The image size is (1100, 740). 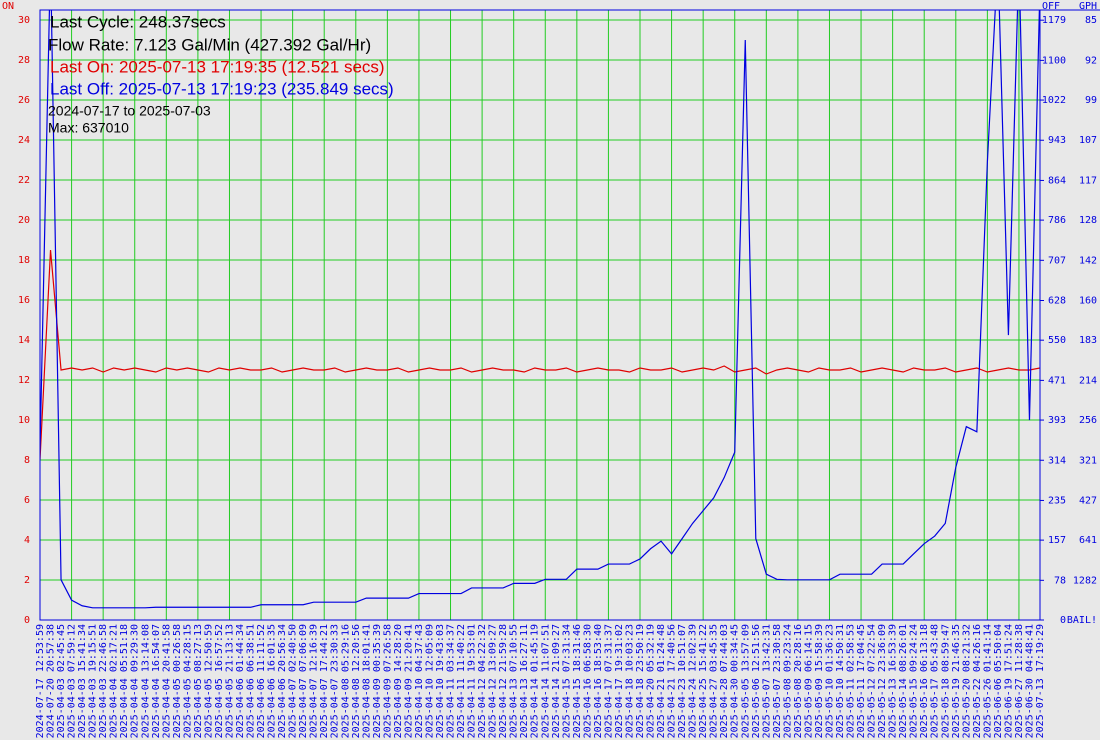 What do you see at coordinates (114, 681) in the screenshot?
I see `x-tick-label: 2025-04-04 02:17:21` at bounding box center [114, 681].